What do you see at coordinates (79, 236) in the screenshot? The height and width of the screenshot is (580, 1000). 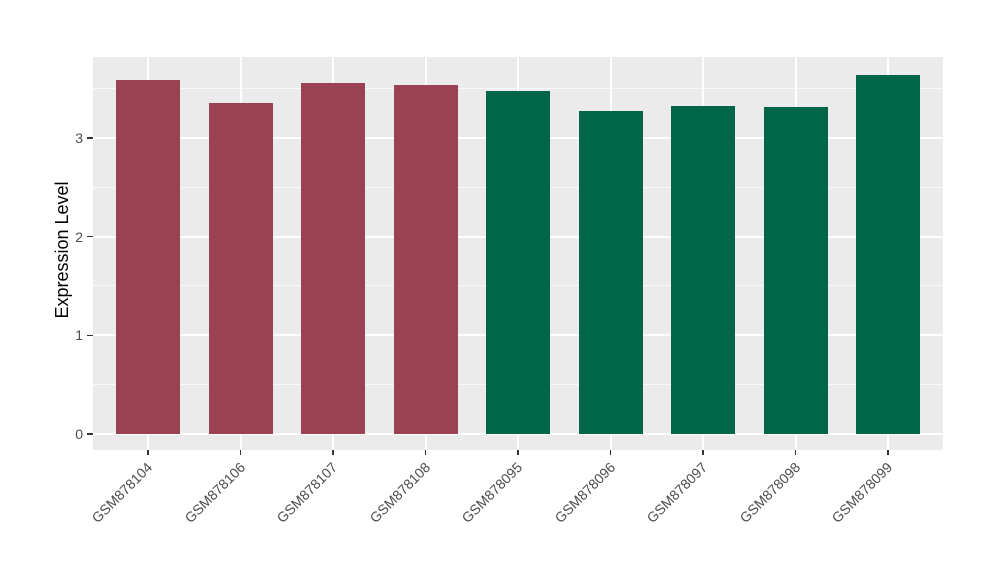 I see `y-tick-label: 2` at bounding box center [79, 236].